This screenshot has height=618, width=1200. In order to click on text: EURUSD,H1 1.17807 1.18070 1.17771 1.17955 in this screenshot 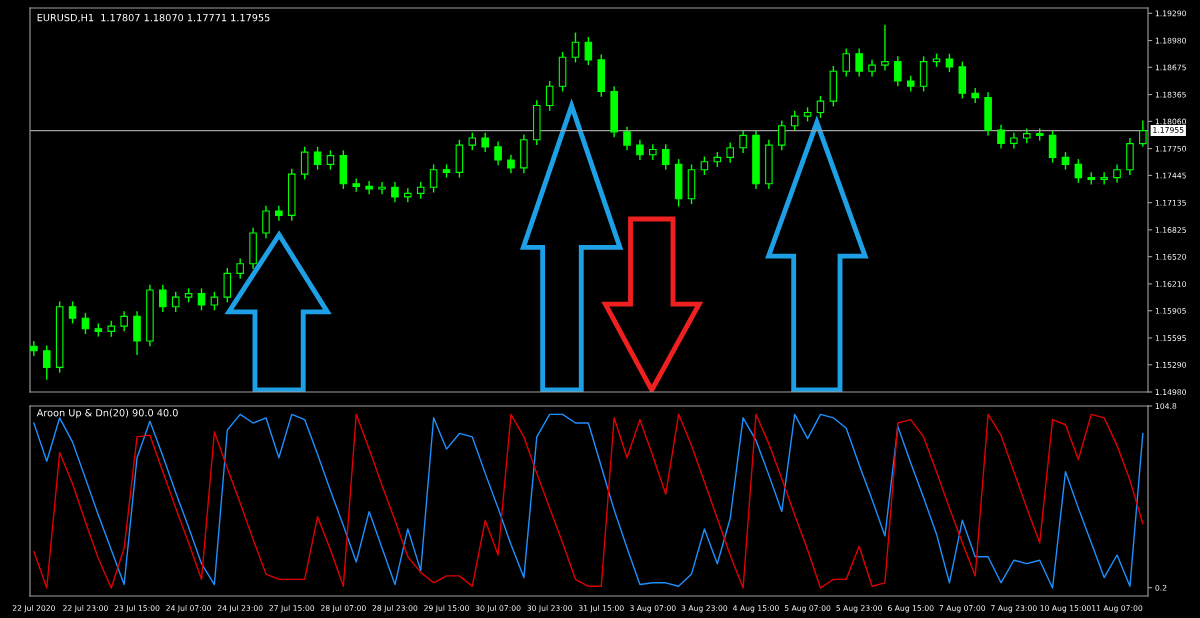, I will do `click(153, 18)`.